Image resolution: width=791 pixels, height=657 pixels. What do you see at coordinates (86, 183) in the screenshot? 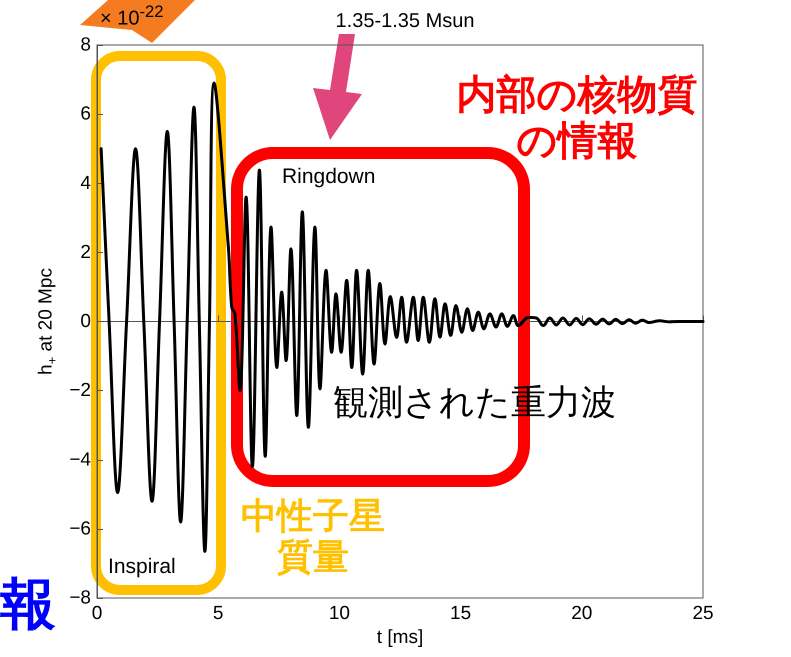
I see `y-tick-label: 4` at bounding box center [86, 183].